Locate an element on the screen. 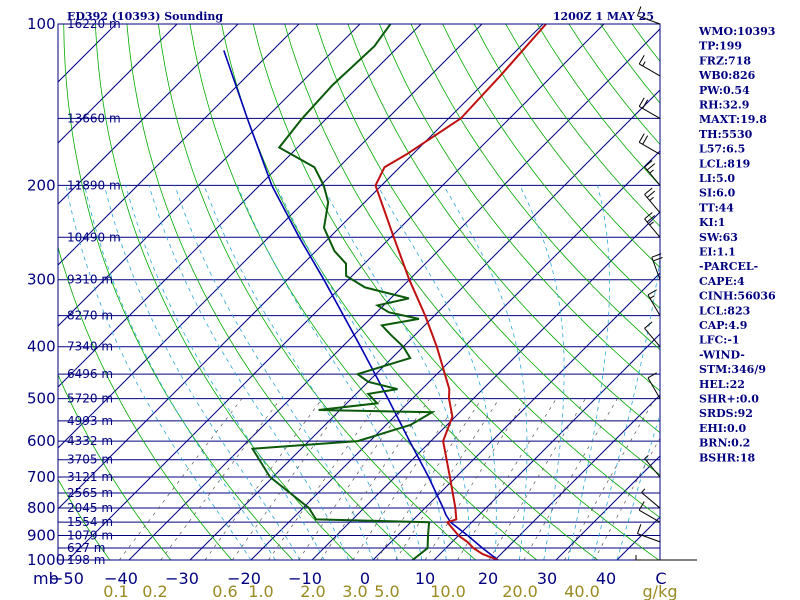 The image size is (800, 600). pressure-tick-label: 200 is located at coordinates (41, 185).